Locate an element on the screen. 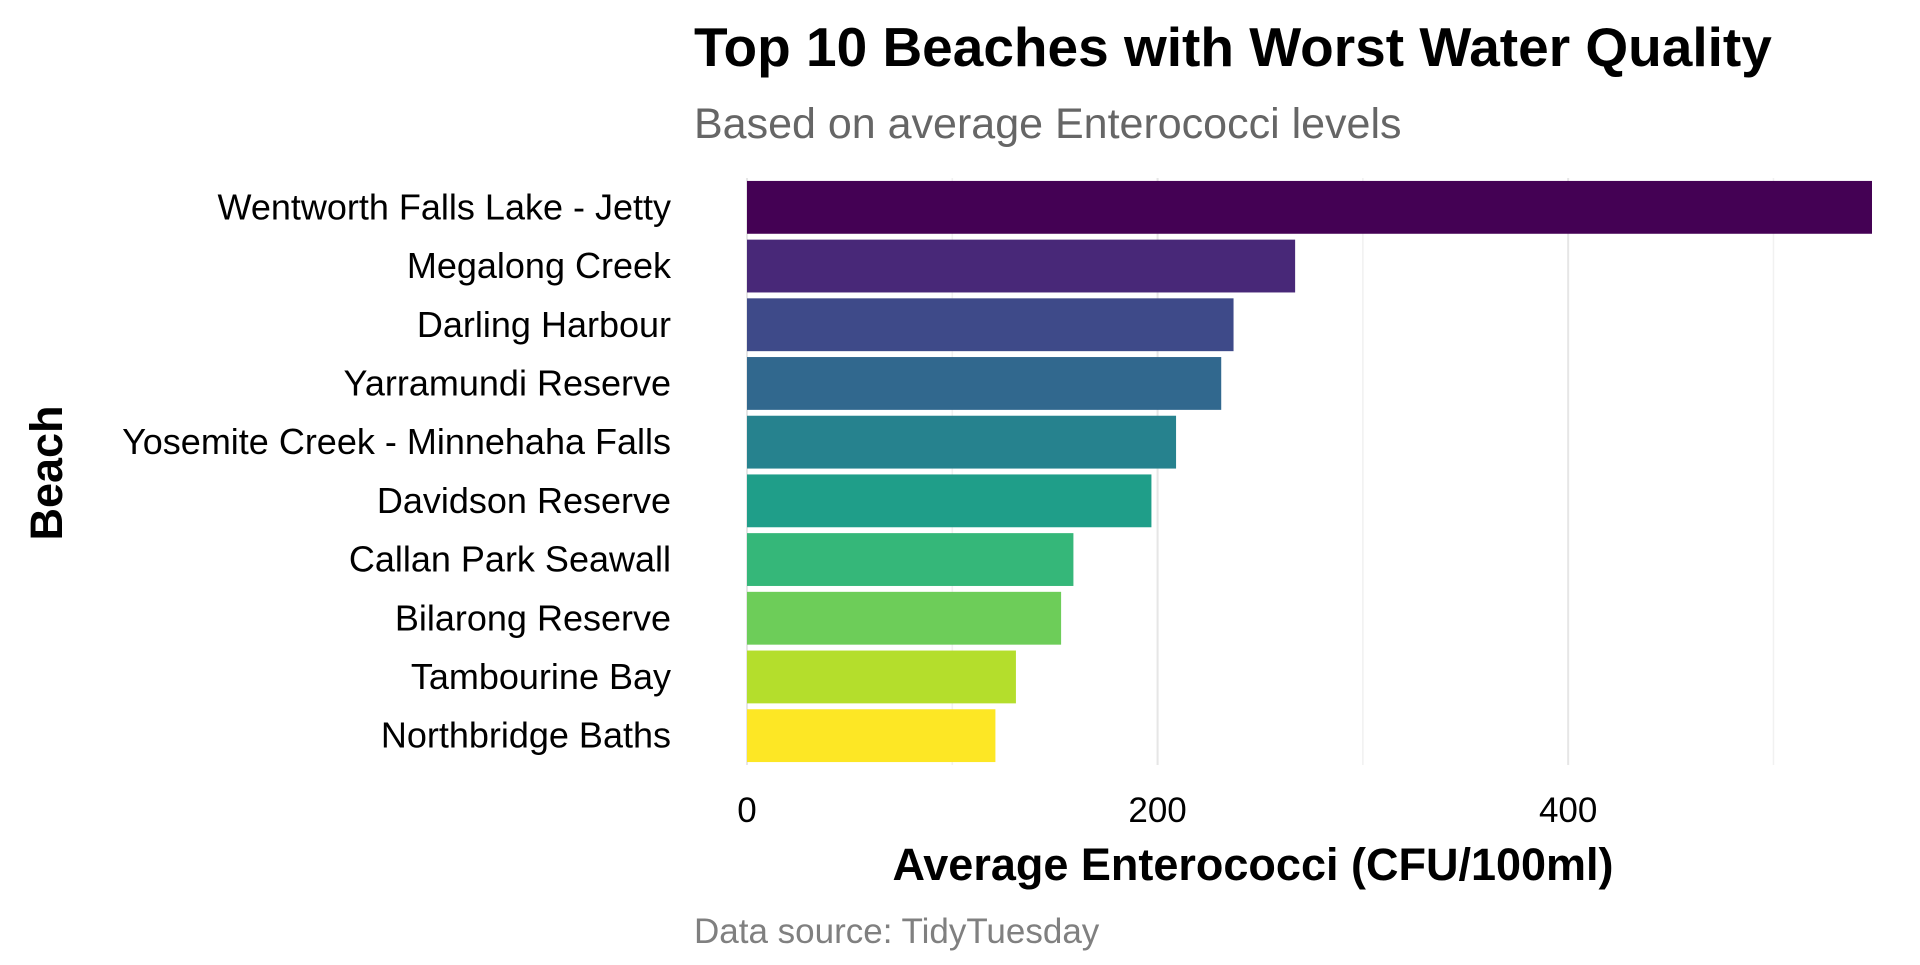 This screenshot has height=965, width=1920. y-category-label: Wentworth Falls Lake - Jetty is located at coordinates (445, 206).